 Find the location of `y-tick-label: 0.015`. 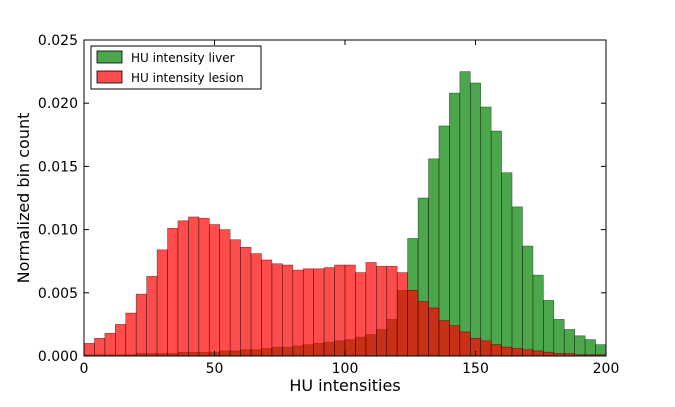

y-tick-label: 0.015 is located at coordinates (58, 167).